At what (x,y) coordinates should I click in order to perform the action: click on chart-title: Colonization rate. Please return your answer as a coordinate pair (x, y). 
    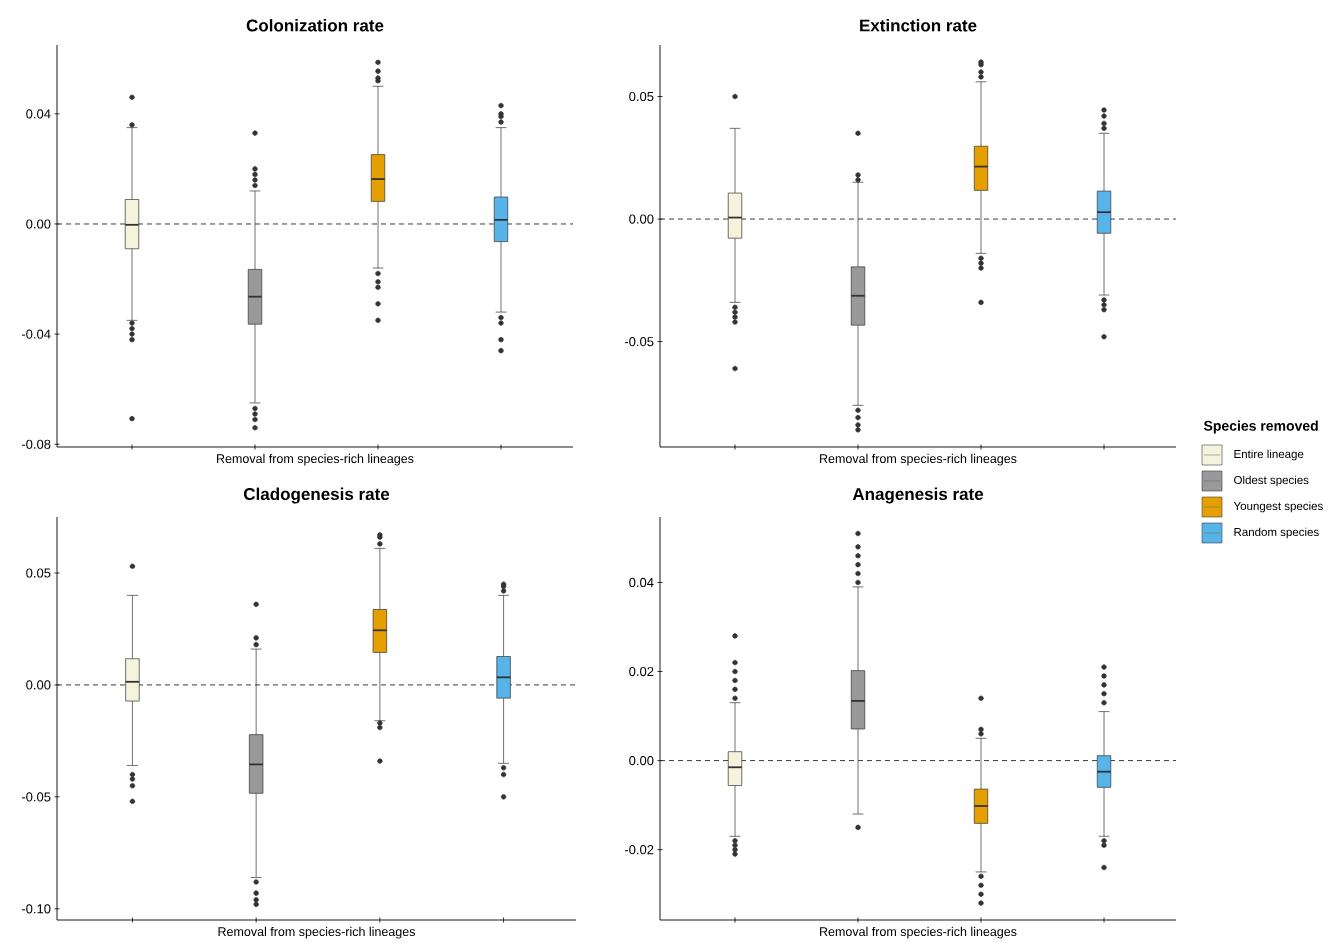
    Looking at the image, I should click on (315, 25).